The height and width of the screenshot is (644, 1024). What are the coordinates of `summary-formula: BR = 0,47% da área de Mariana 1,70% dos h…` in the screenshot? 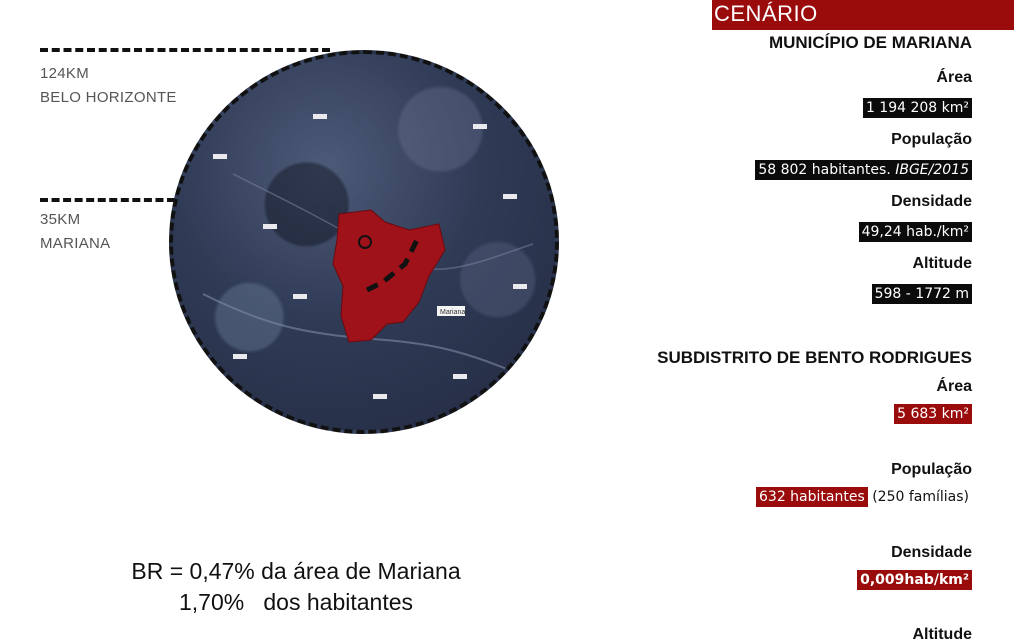 It's located at (296, 587).